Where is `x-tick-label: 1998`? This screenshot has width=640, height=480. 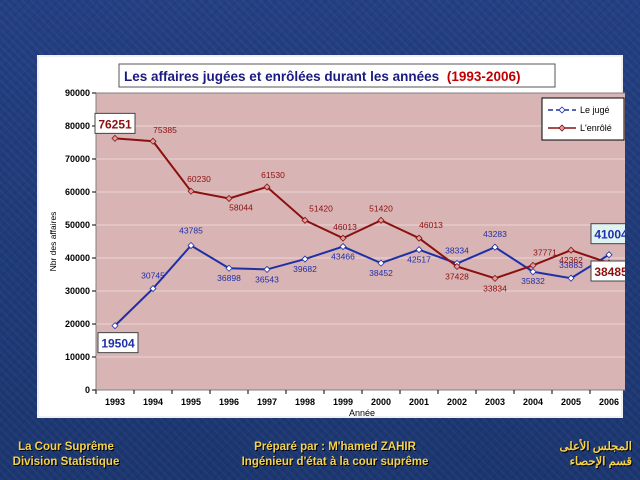
x-tick-label: 1998 is located at coordinates (305, 402).